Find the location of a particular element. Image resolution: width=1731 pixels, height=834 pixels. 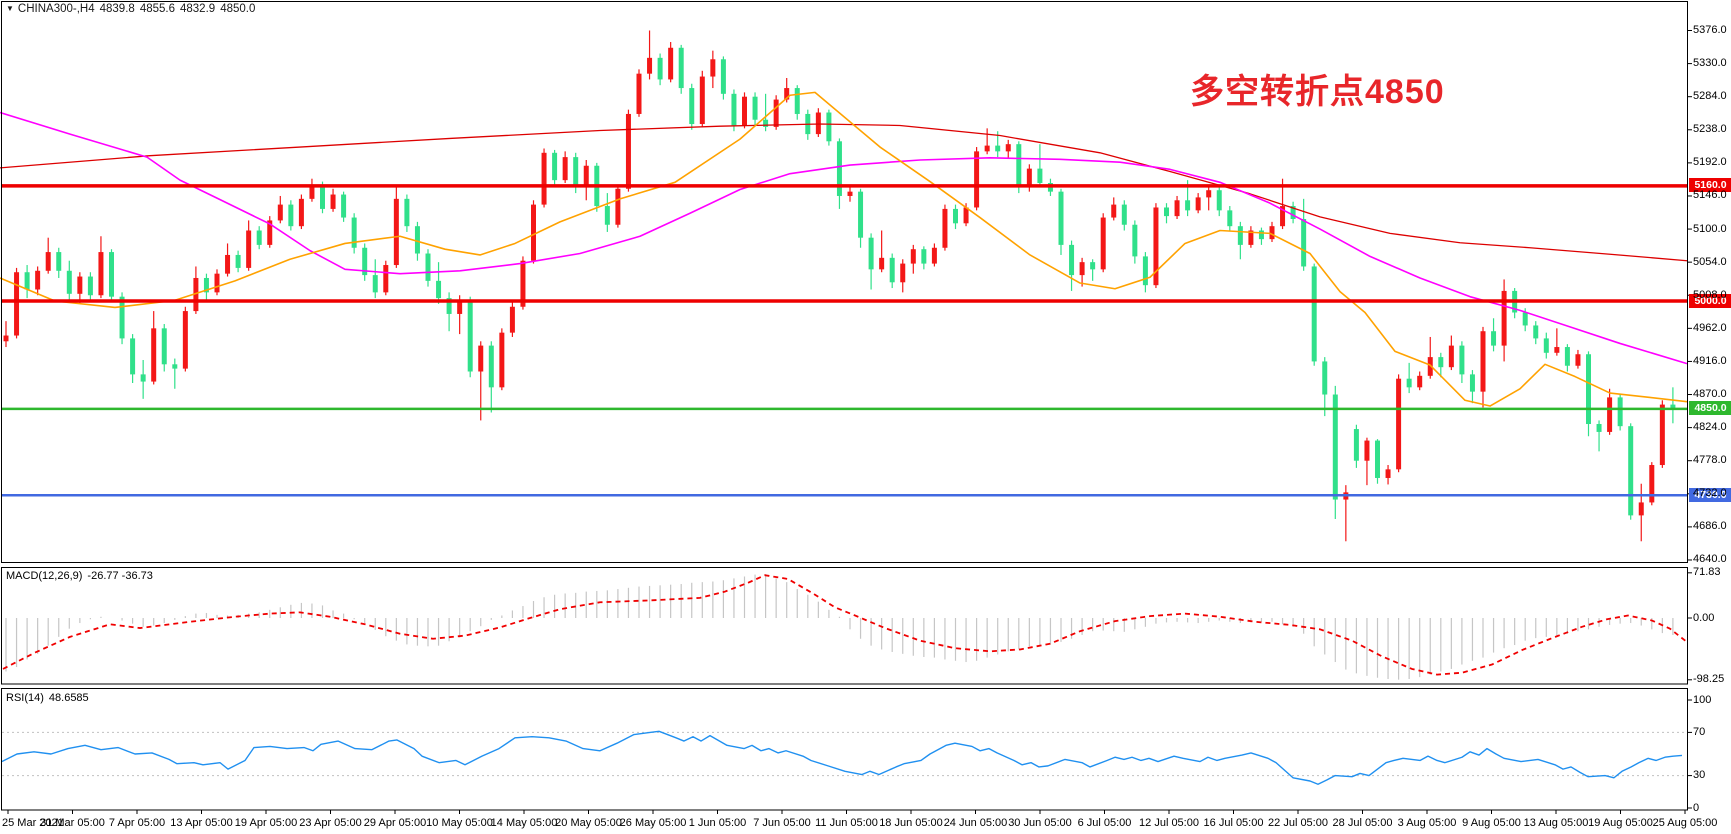

price-tick-label: 4640.0 is located at coordinates (1710, 559).